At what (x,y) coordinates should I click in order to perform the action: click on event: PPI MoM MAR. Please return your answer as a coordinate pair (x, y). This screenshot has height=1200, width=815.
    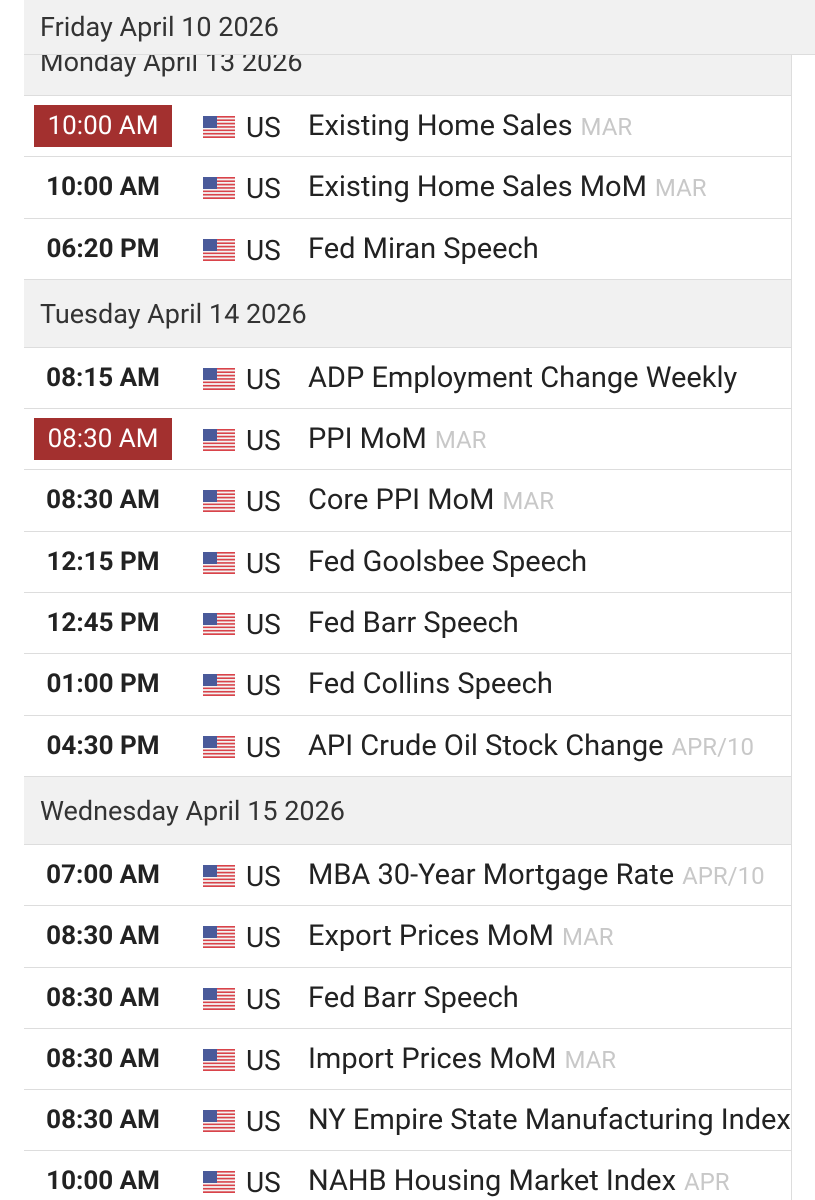
    Looking at the image, I should click on (397, 439).